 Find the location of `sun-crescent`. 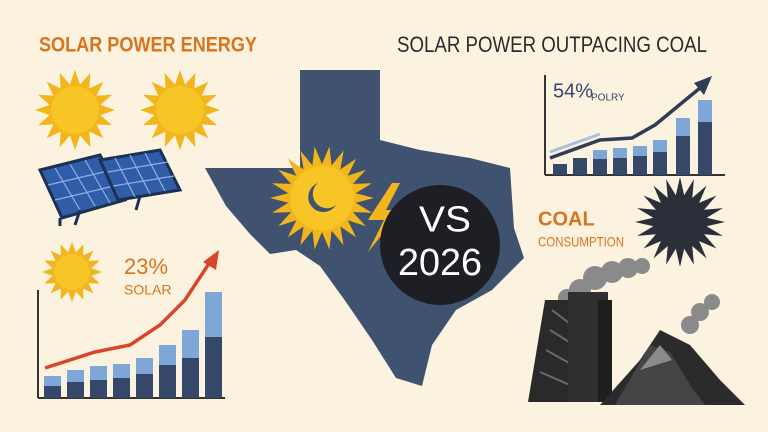

sun-crescent is located at coordinates (322, 198).